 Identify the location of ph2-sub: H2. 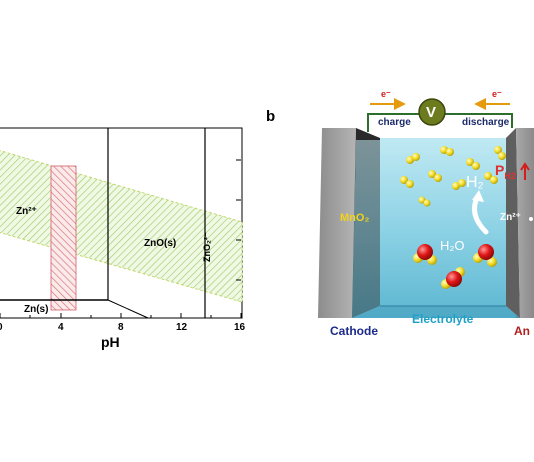
(510, 175).